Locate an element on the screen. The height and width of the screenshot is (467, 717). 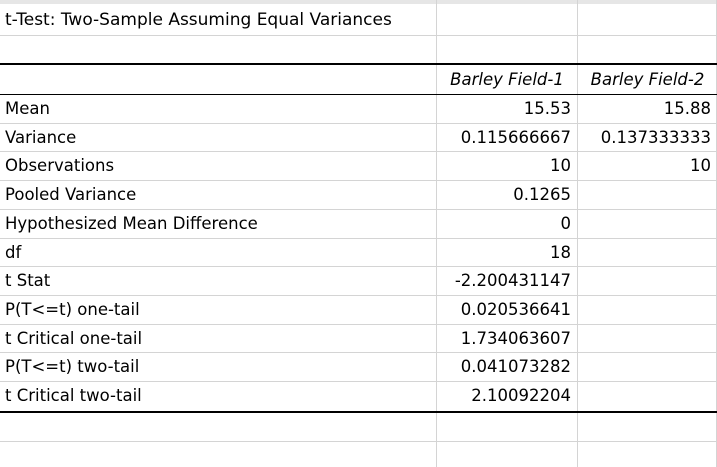
row-label-cell: t Critical one-tail is located at coordinates (74, 338).